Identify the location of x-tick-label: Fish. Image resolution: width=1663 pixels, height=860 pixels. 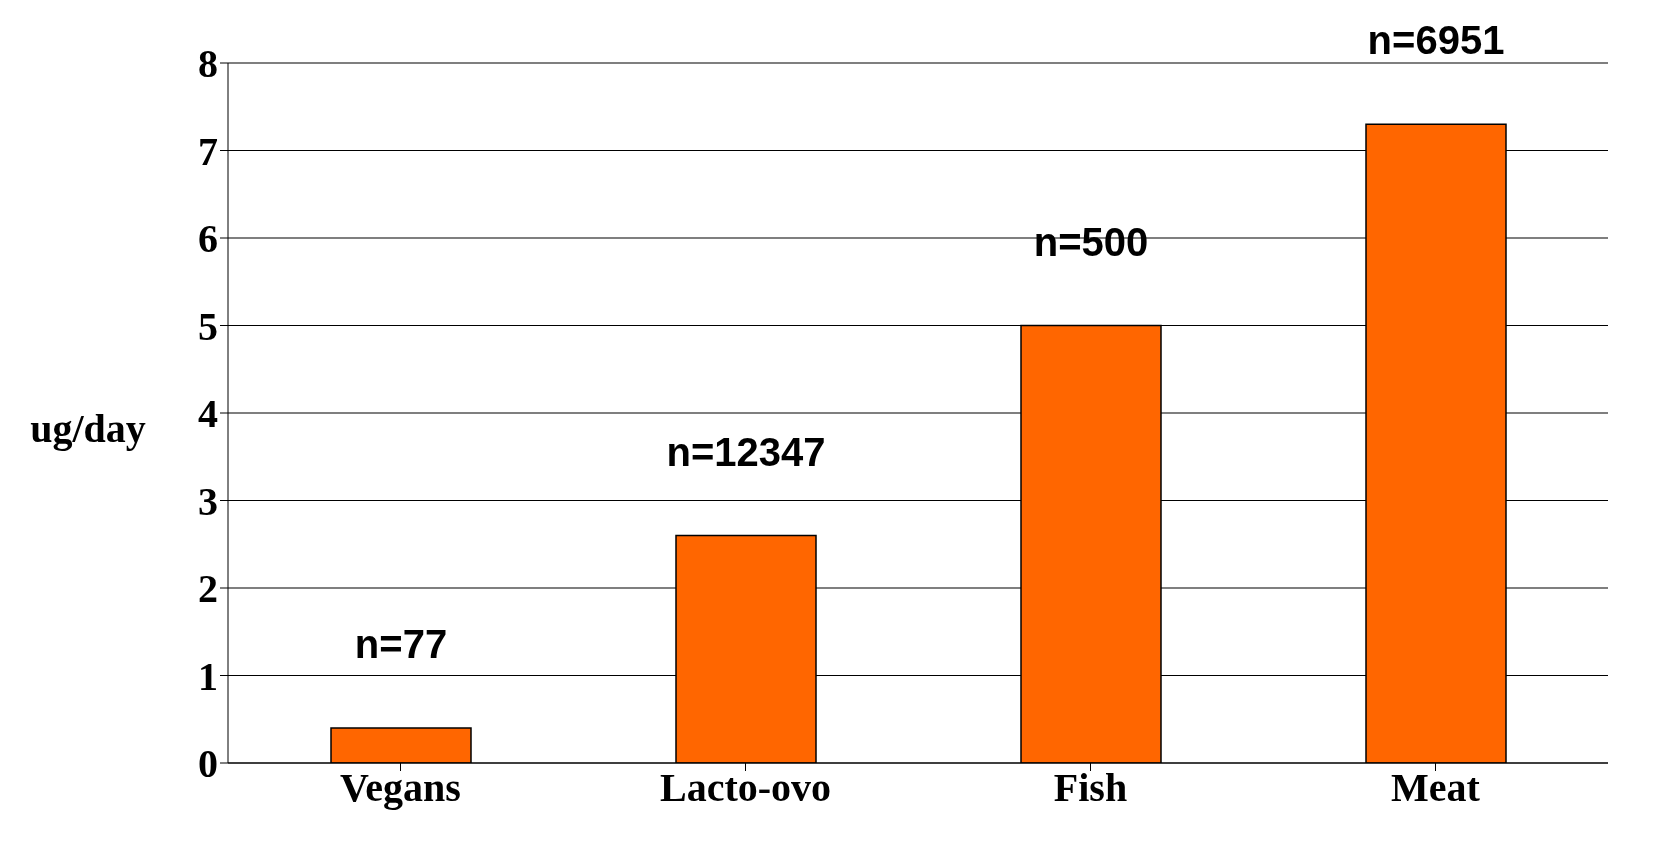
(1090, 788).